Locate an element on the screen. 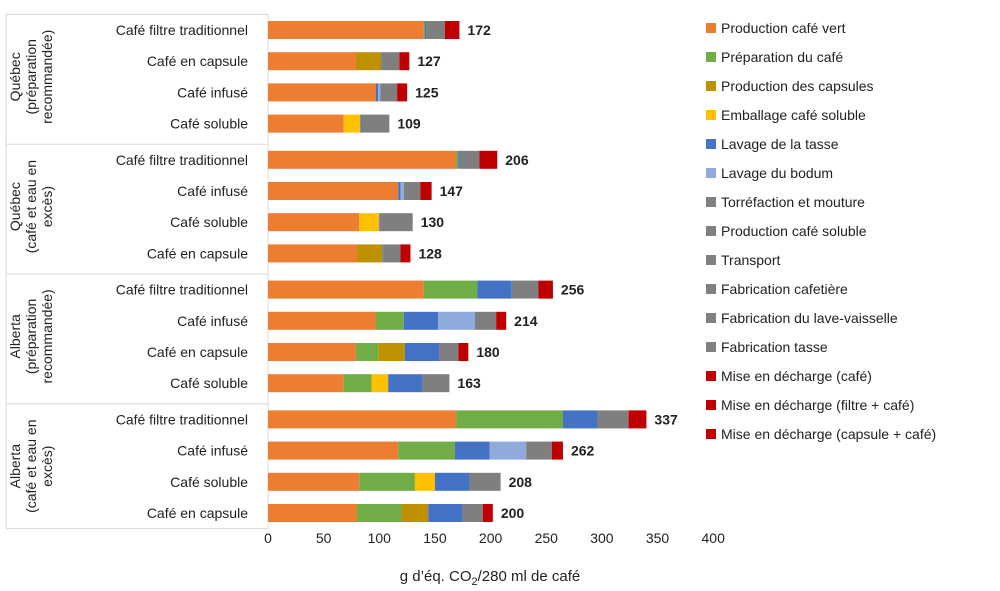  legend-label: Fabrication tasse is located at coordinates (774, 347).